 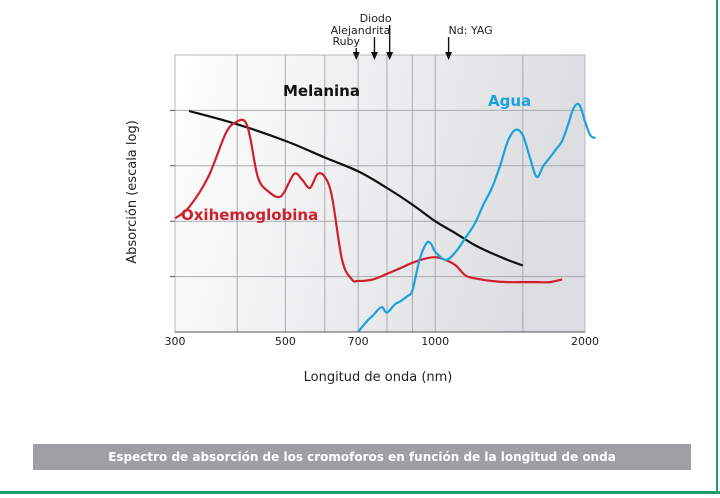 What do you see at coordinates (360, 492) in the screenshot?
I see `bottom-border` at bounding box center [360, 492].